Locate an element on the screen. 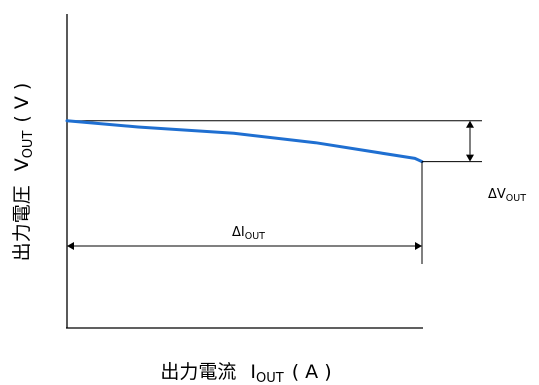 The image size is (539, 385). y-axis-label: 出力電圧VOUT( V ) is located at coordinates (23, 172).